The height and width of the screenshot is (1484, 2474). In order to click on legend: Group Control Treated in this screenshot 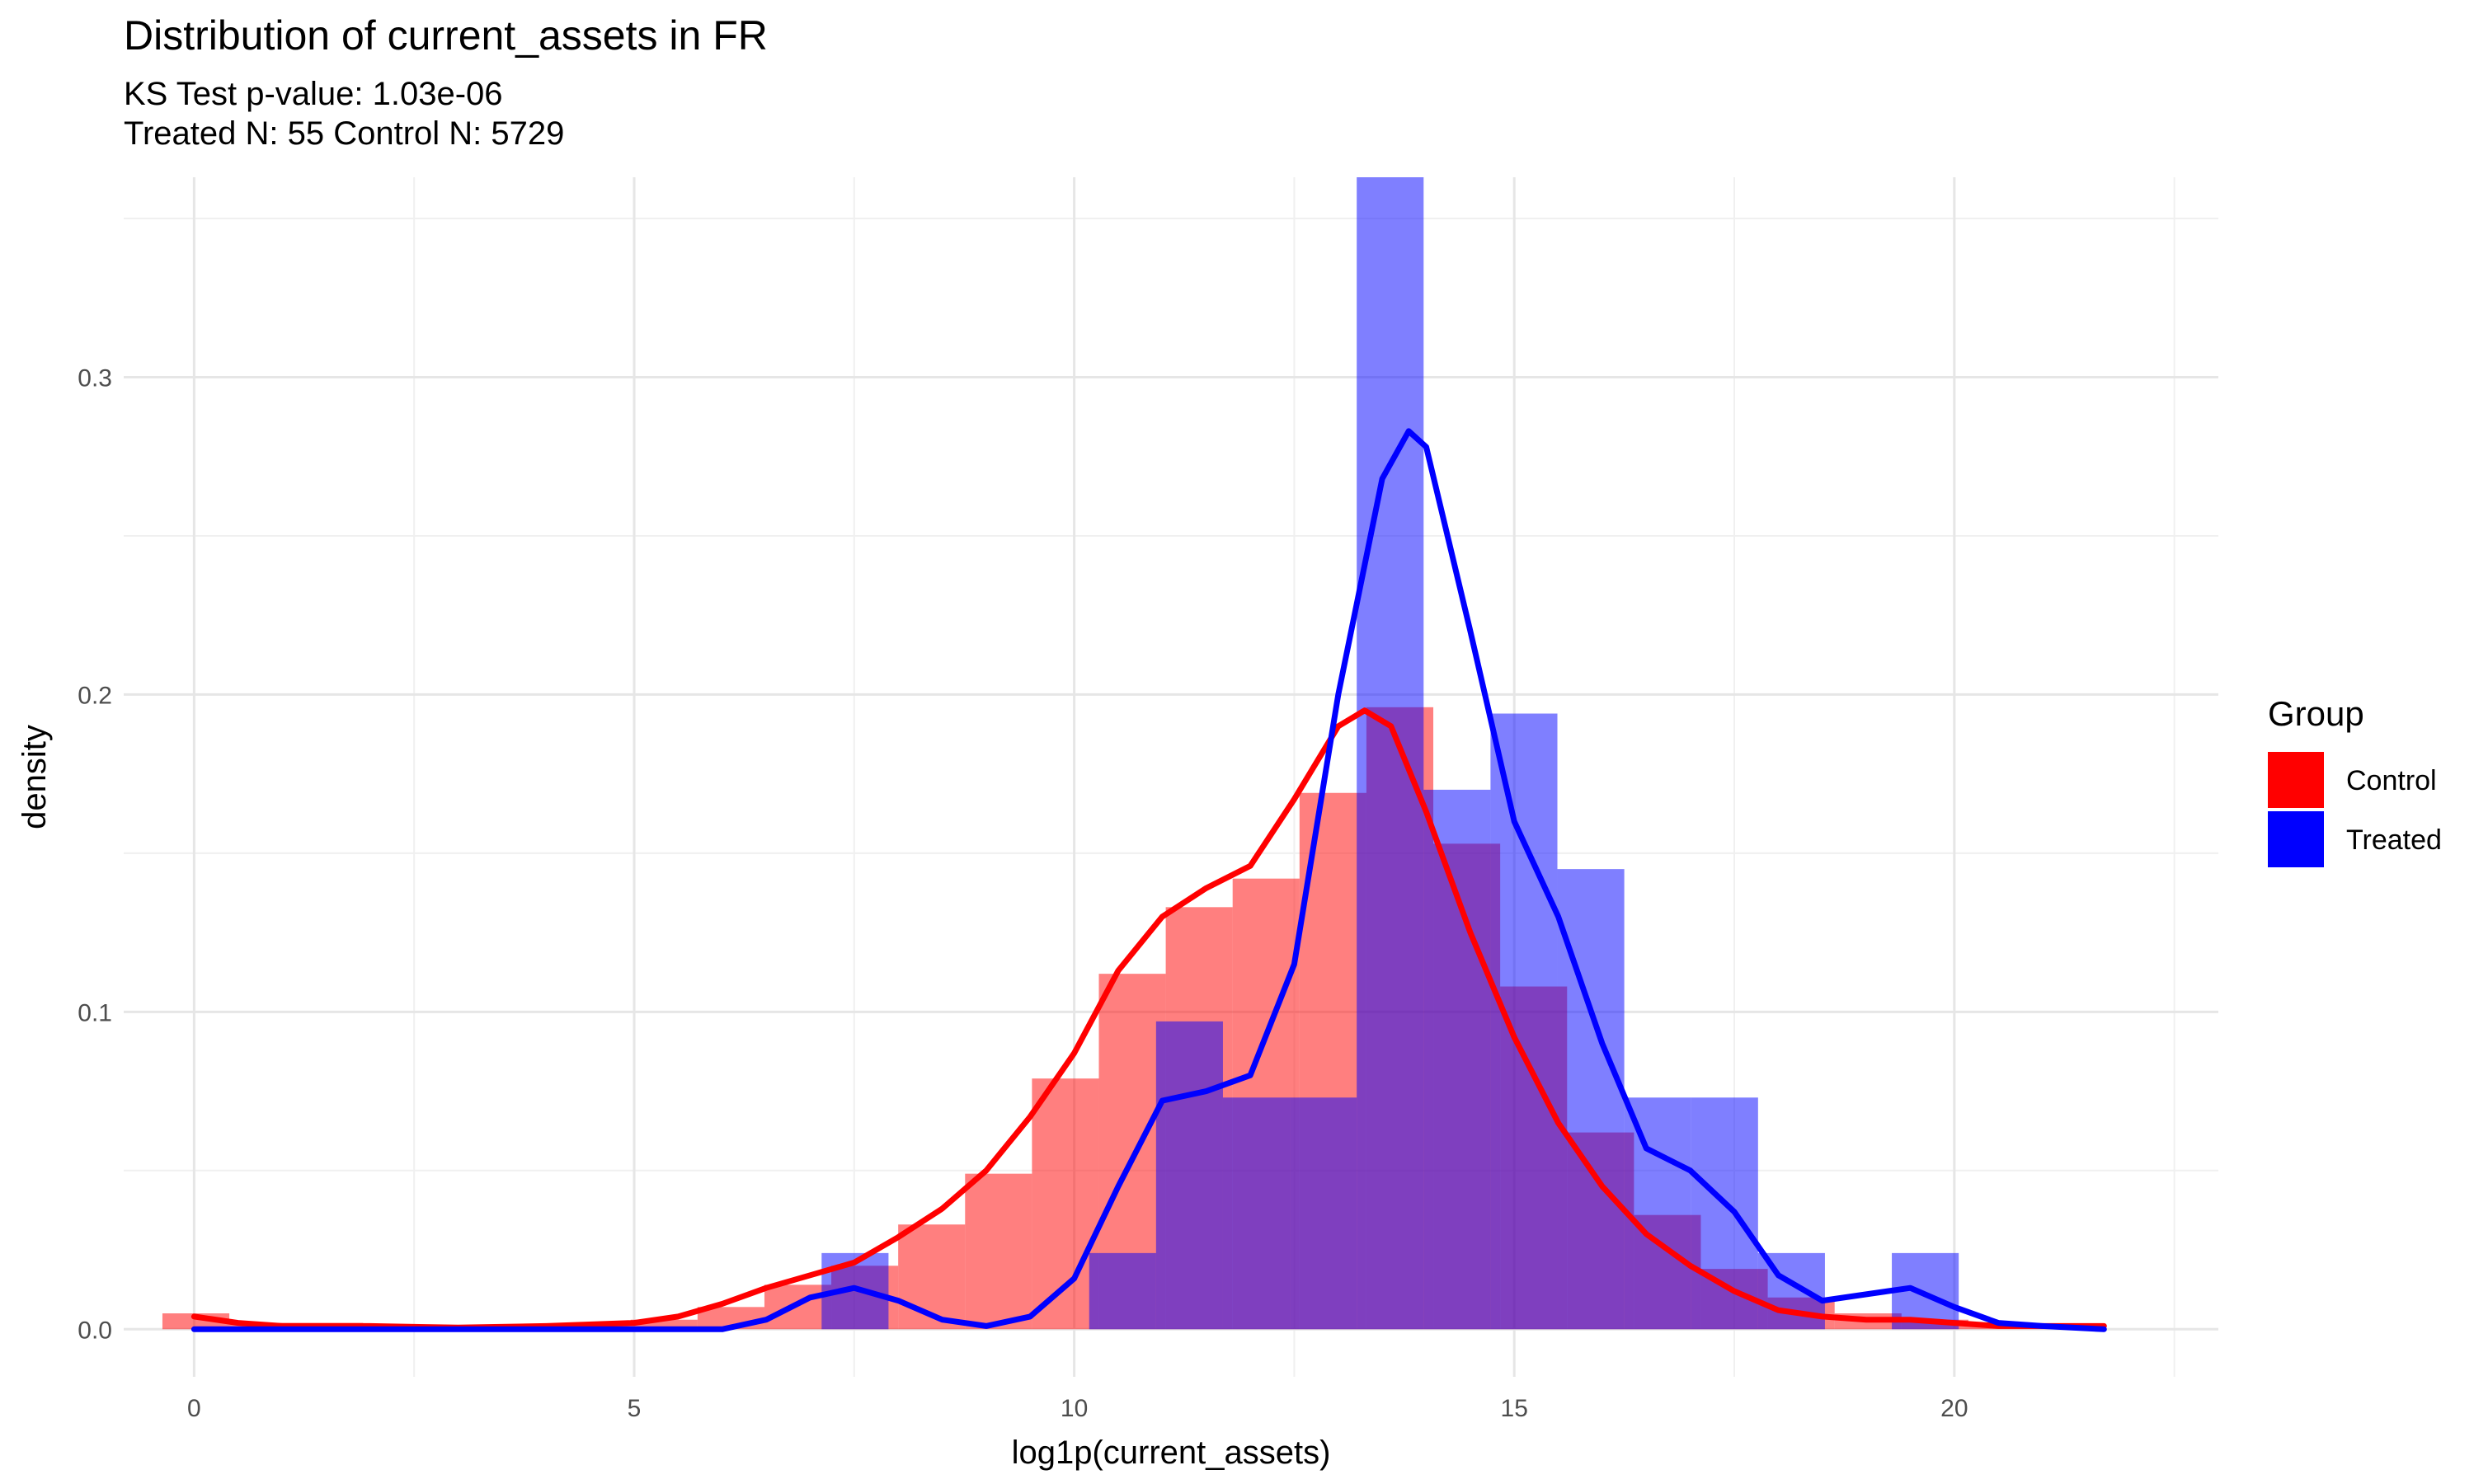, I will do `click(2355, 780)`.